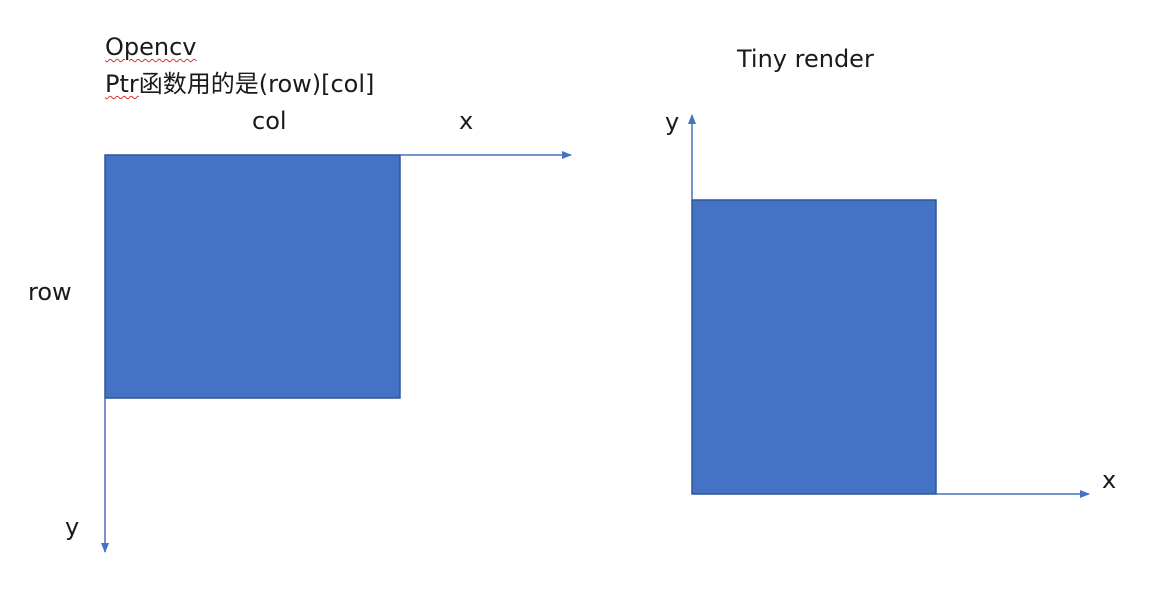 This screenshot has height=594, width=1164. What do you see at coordinates (814, 347) in the screenshot?
I see `tinyrender-image-rect` at bounding box center [814, 347].